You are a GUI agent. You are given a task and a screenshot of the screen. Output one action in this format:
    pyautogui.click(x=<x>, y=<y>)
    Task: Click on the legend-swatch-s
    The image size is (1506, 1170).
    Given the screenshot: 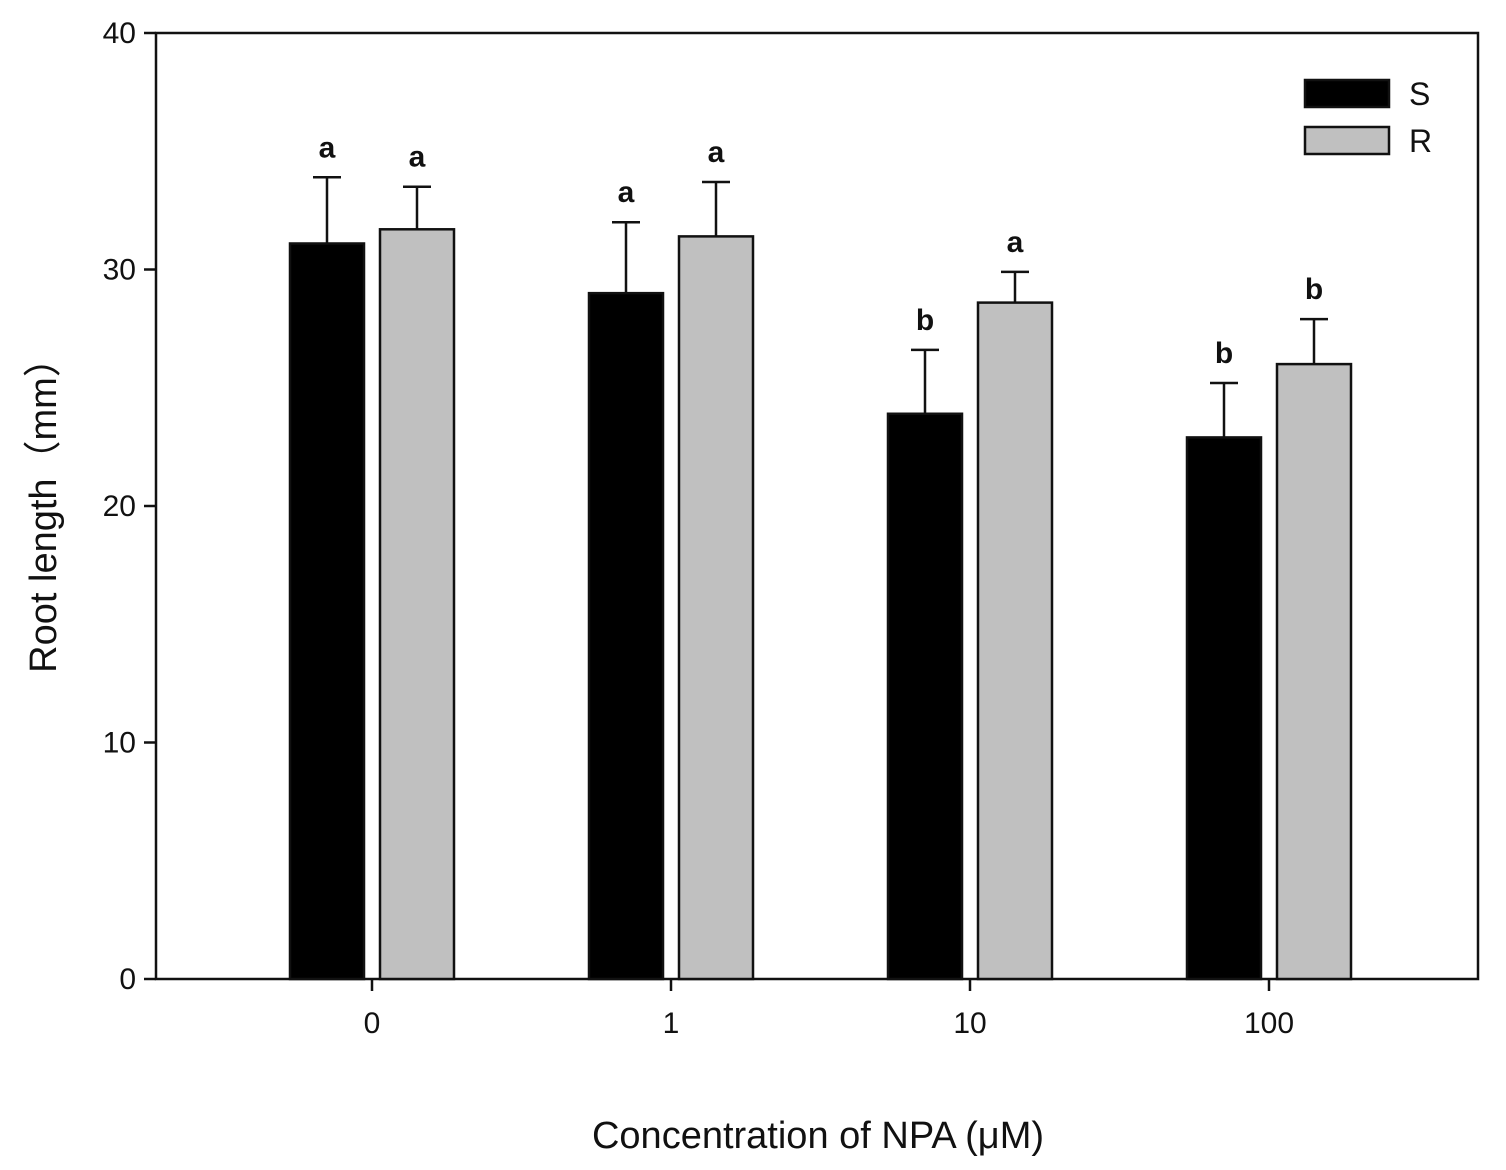 What is the action you would take?
    pyautogui.click(x=1347, y=93)
    